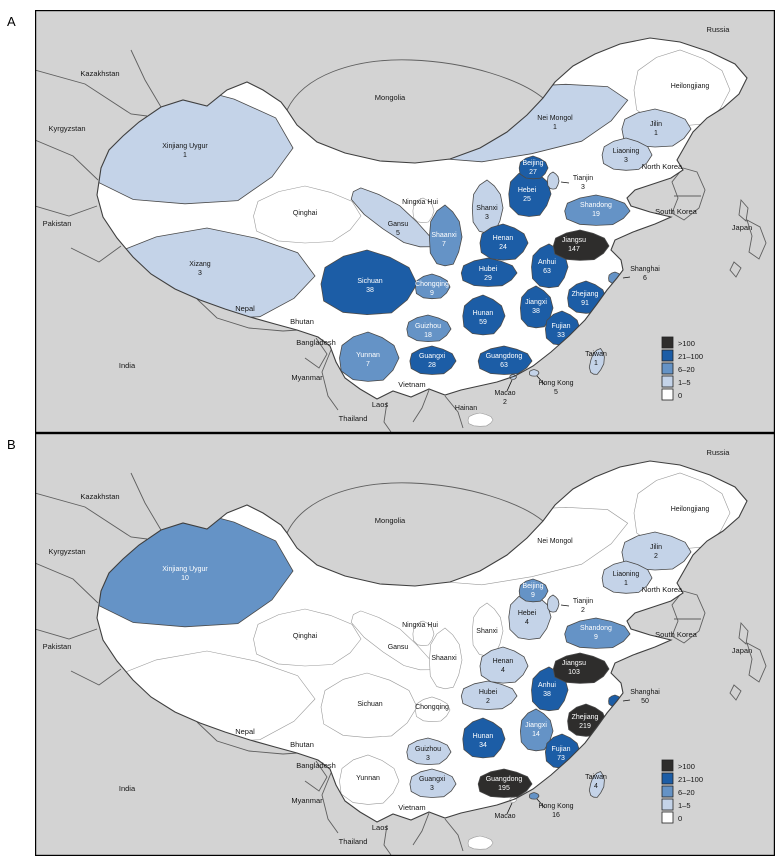  Describe the element at coordinates (581, 245) in the screenshot. I see `province-jiangsu` at that location.